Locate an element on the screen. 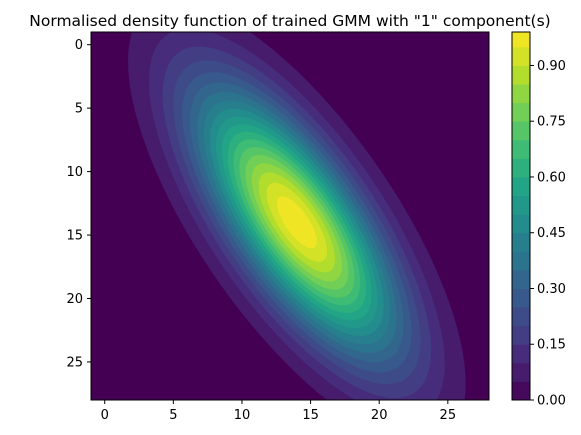  x-tick-label: 15 is located at coordinates (310, 415).